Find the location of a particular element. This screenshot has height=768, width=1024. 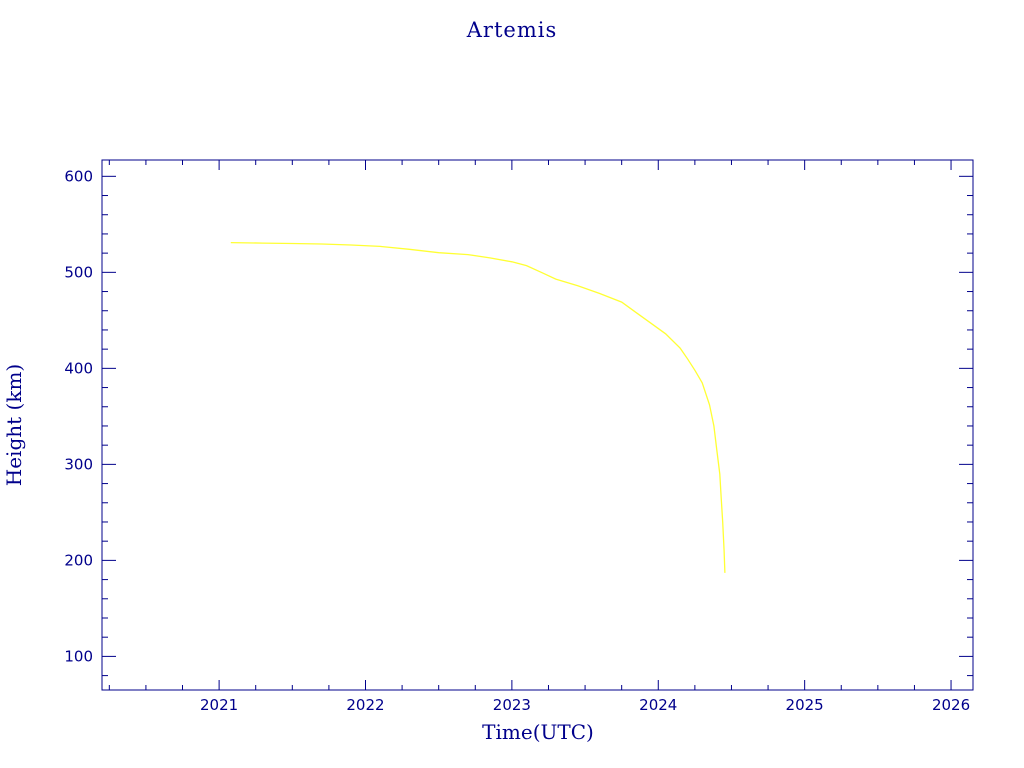

chart-title: Artemis is located at coordinates (511, 30).